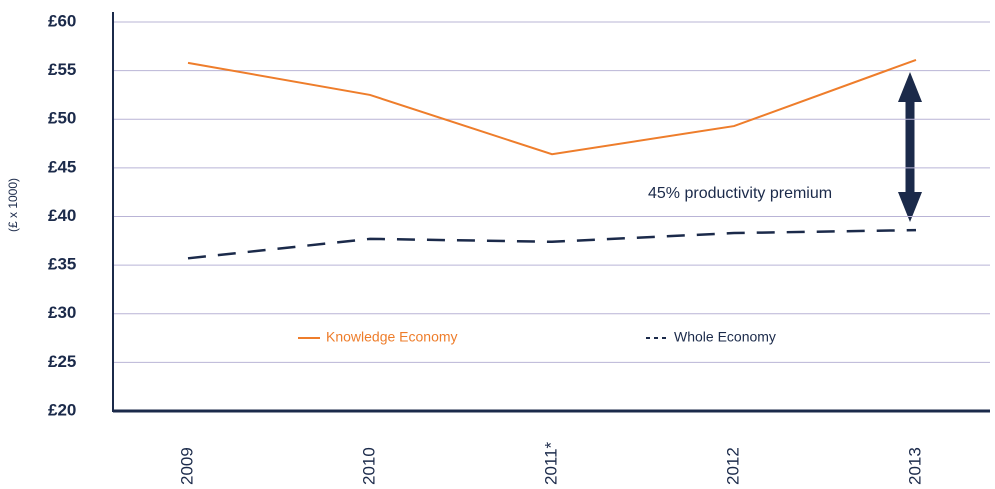 The image size is (995, 489). I want to click on y-tick-label: £35, so click(62, 264).